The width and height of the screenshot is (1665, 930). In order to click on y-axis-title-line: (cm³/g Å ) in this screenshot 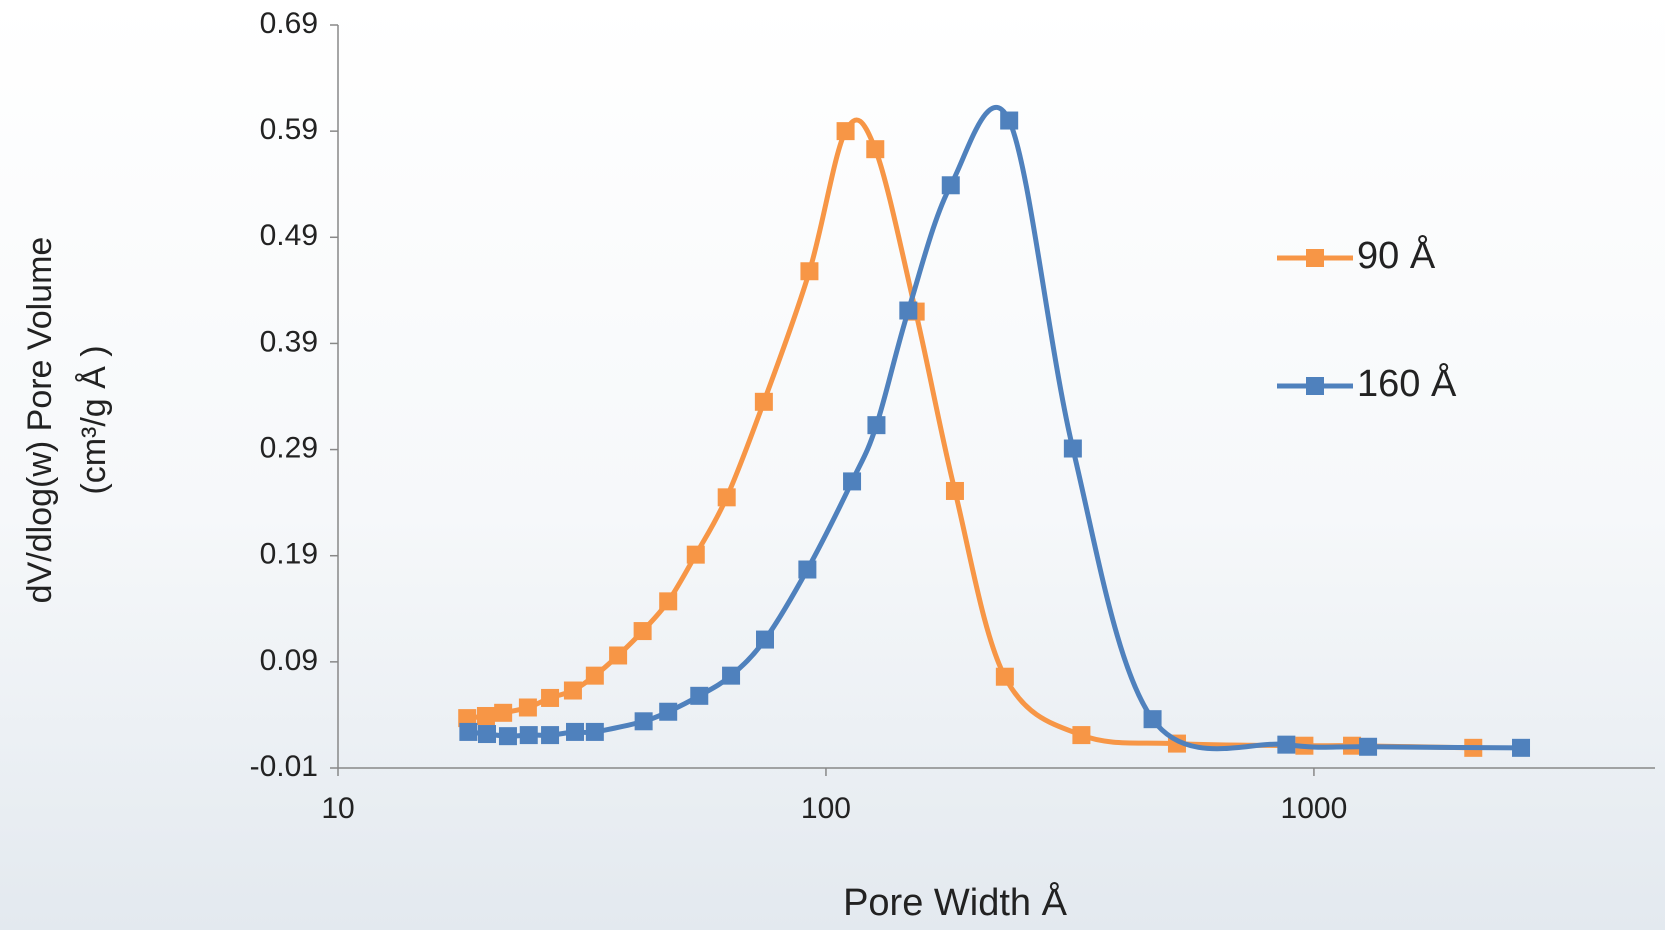, I will do `click(94, 419)`.